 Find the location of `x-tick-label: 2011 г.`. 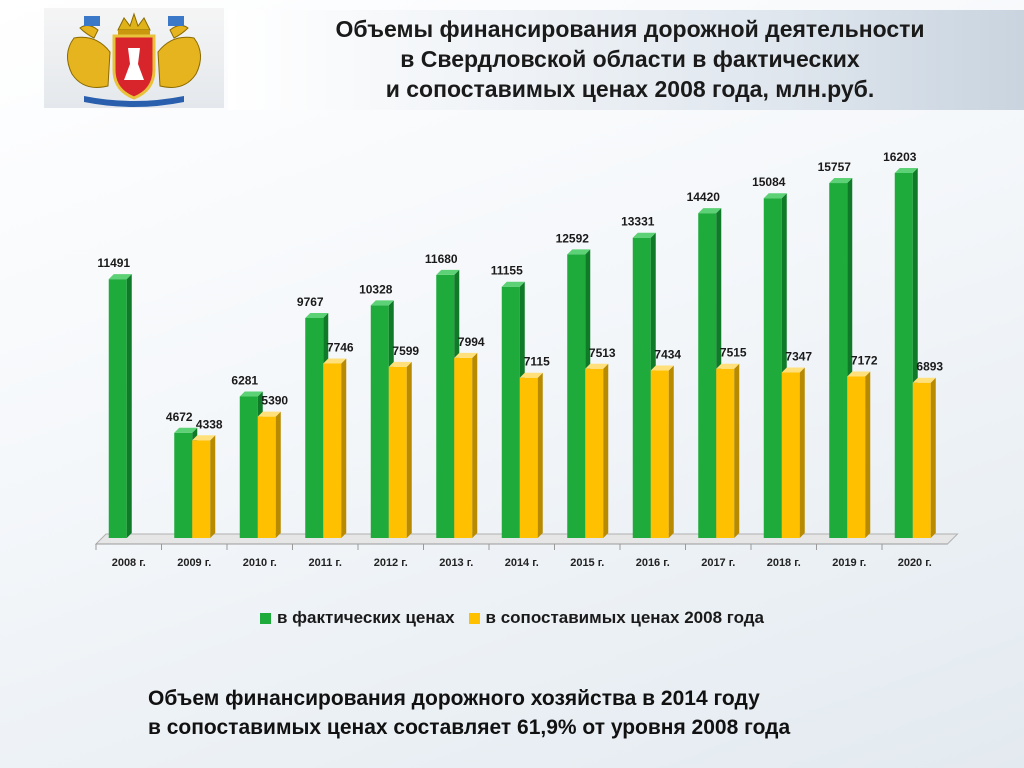

x-tick-label: 2011 г. is located at coordinates (325, 563).